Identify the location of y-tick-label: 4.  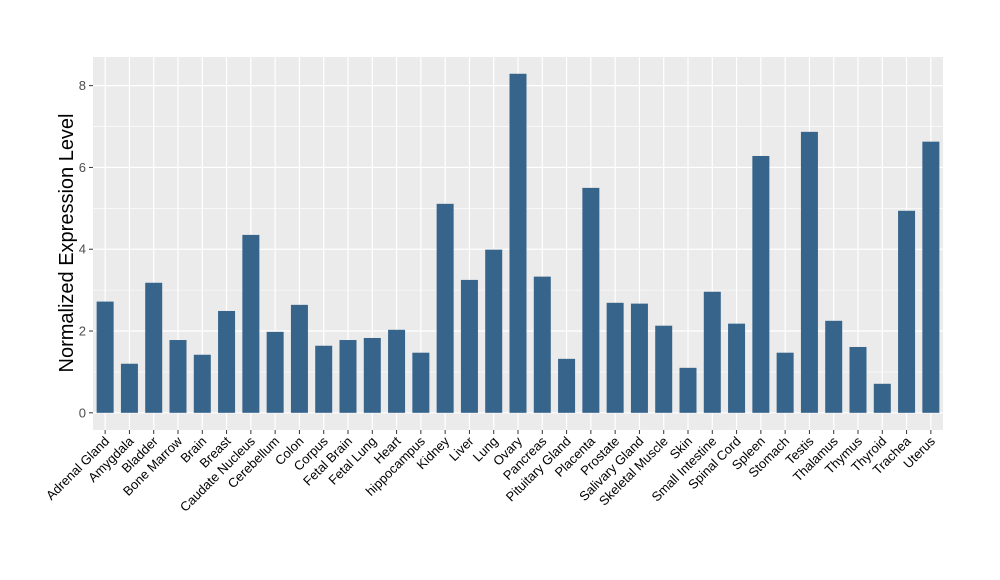
(82, 249).